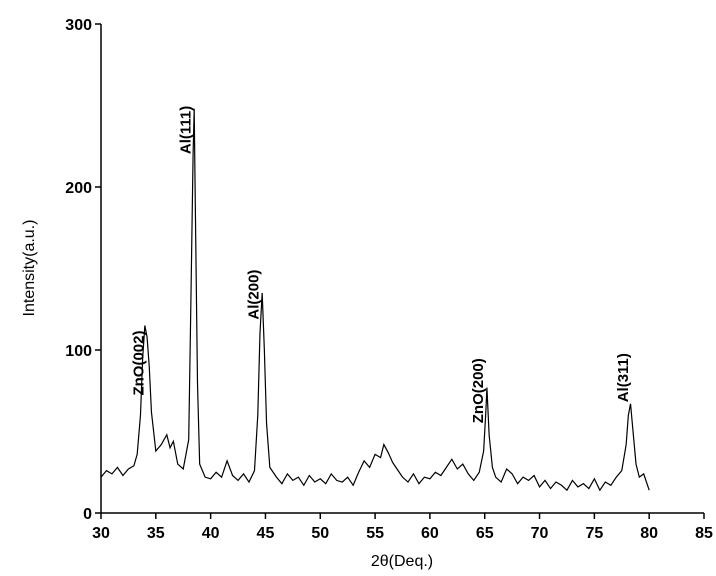  I want to click on x-tick-label: 85, so click(704, 533).